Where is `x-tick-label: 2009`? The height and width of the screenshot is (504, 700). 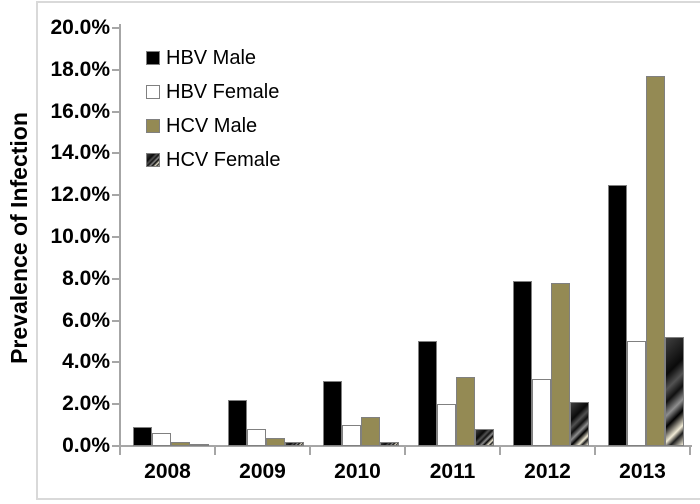
x-tick-label: 2009 is located at coordinates (262, 471).